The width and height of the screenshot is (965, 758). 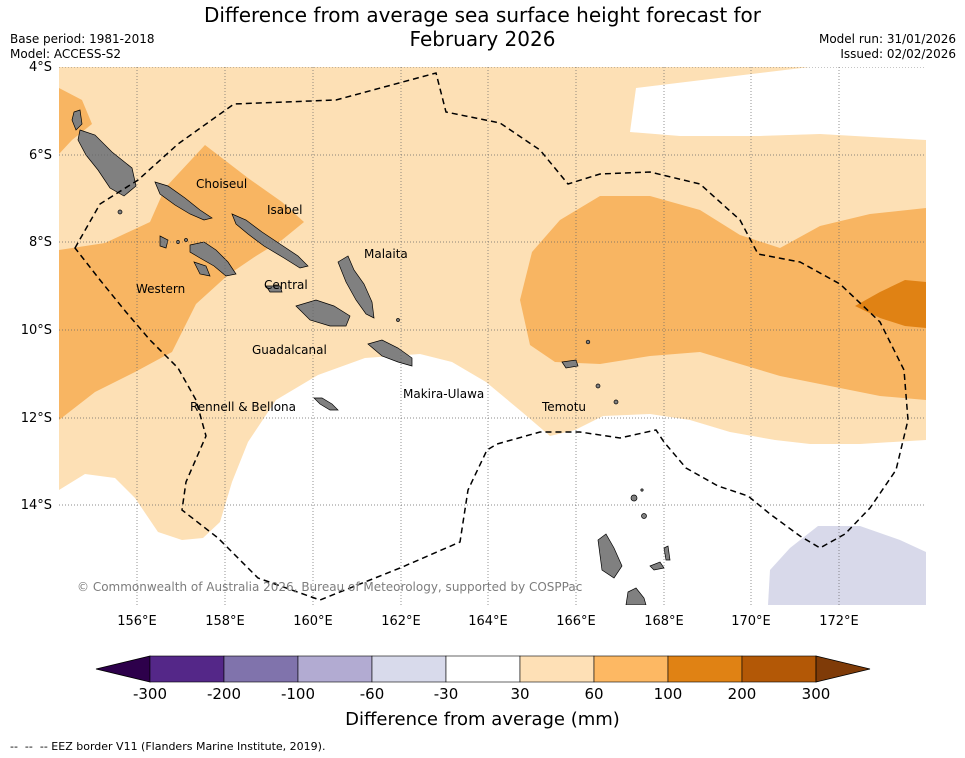 What do you see at coordinates (161, 289) in the screenshot?
I see `region-label-western: Western` at bounding box center [161, 289].